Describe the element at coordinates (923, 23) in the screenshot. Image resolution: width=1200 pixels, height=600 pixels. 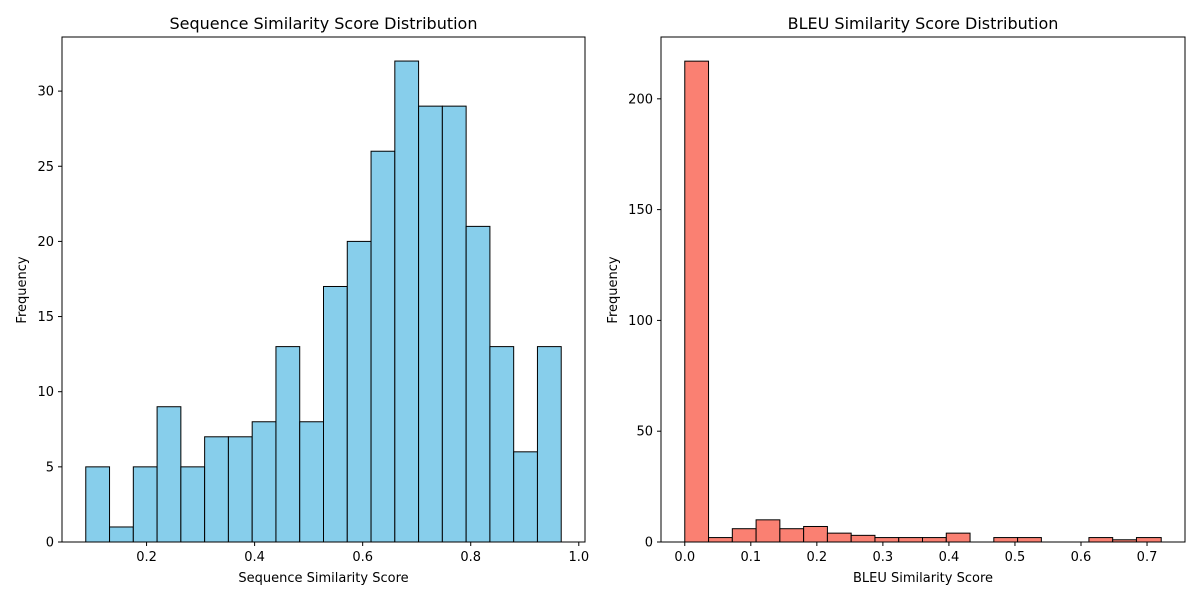
I see `chart-title: BLEU Similarity Score Distribution` at that location.